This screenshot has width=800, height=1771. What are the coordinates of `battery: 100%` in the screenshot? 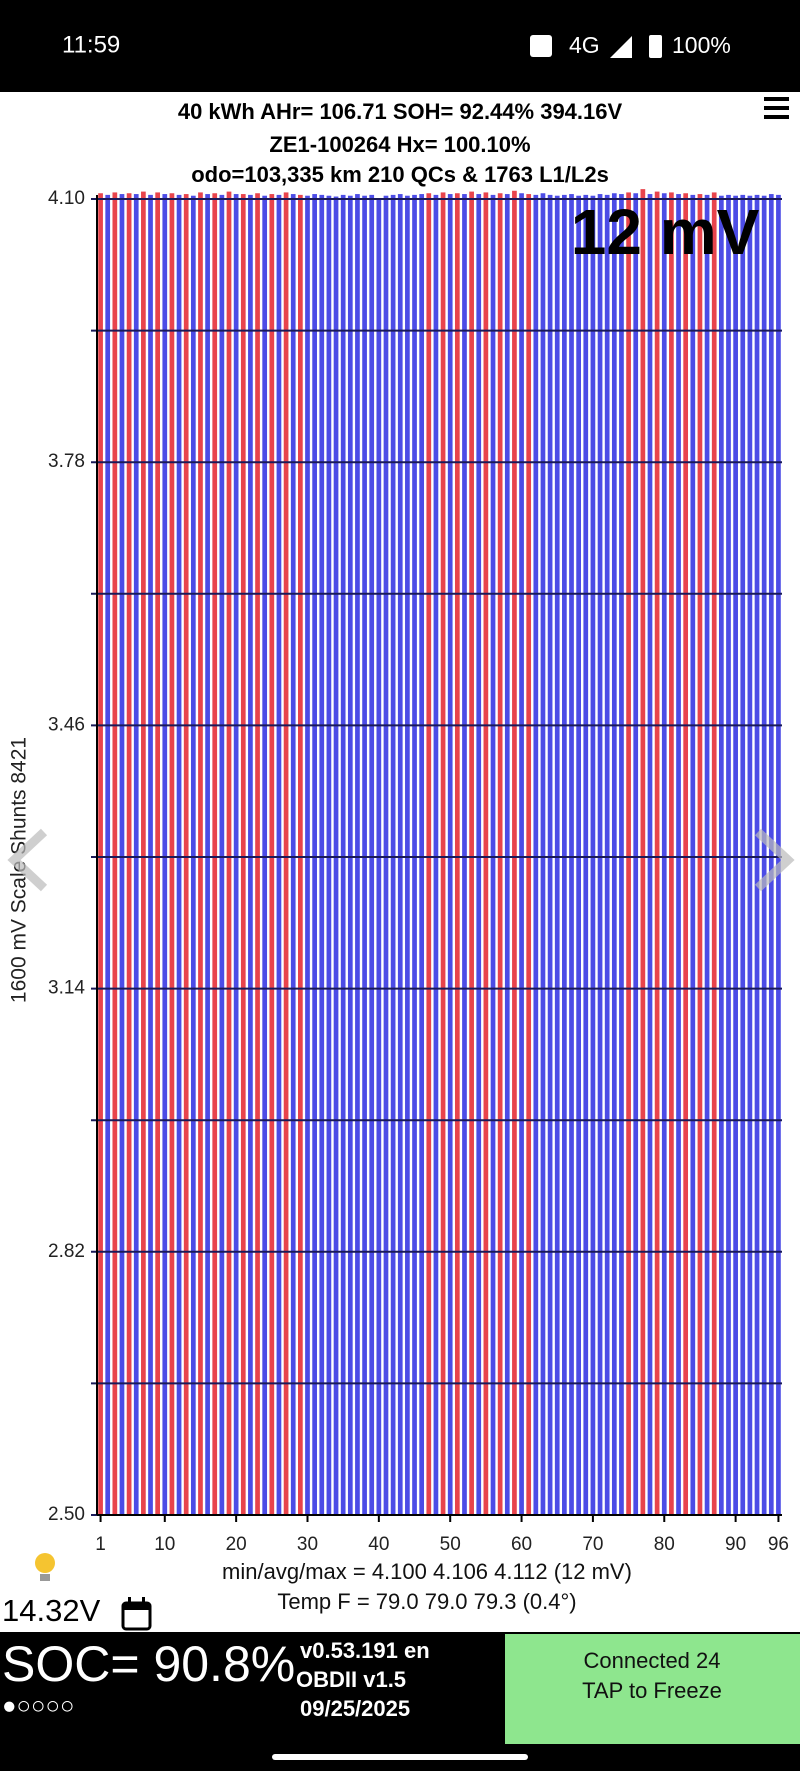 It's located at (701, 45).